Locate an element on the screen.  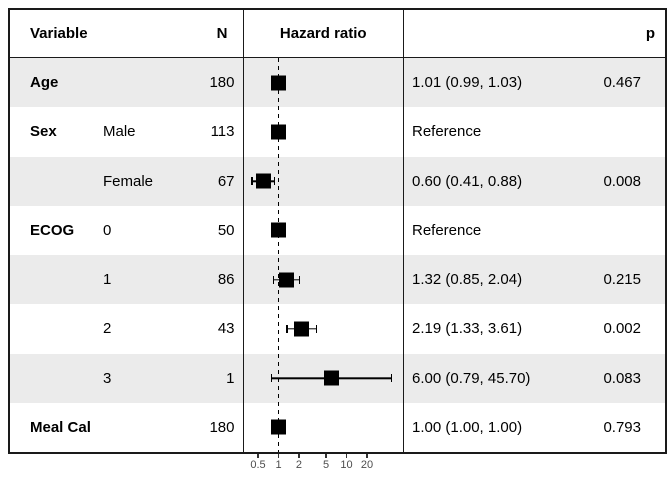
table-row-sex-male: Sex Male 113 Reference is located at coordinates (337, 132).